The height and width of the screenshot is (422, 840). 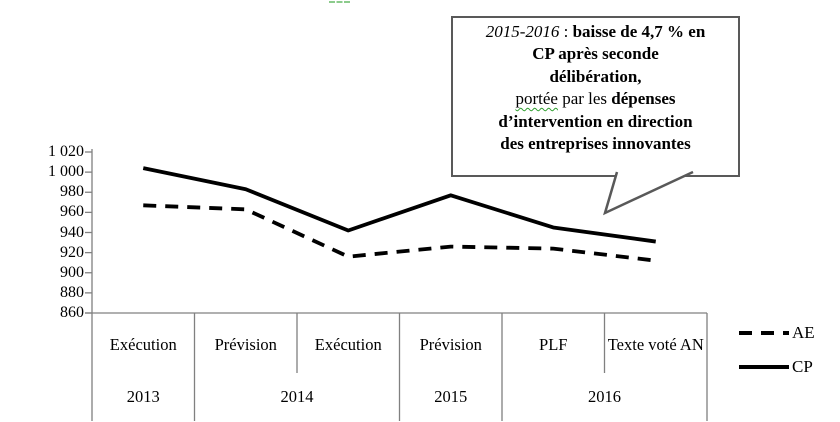 What do you see at coordinates (297, 396) in the screenshot?
I see `year-cell-2014: 2014` at bounding box center [297, 396].